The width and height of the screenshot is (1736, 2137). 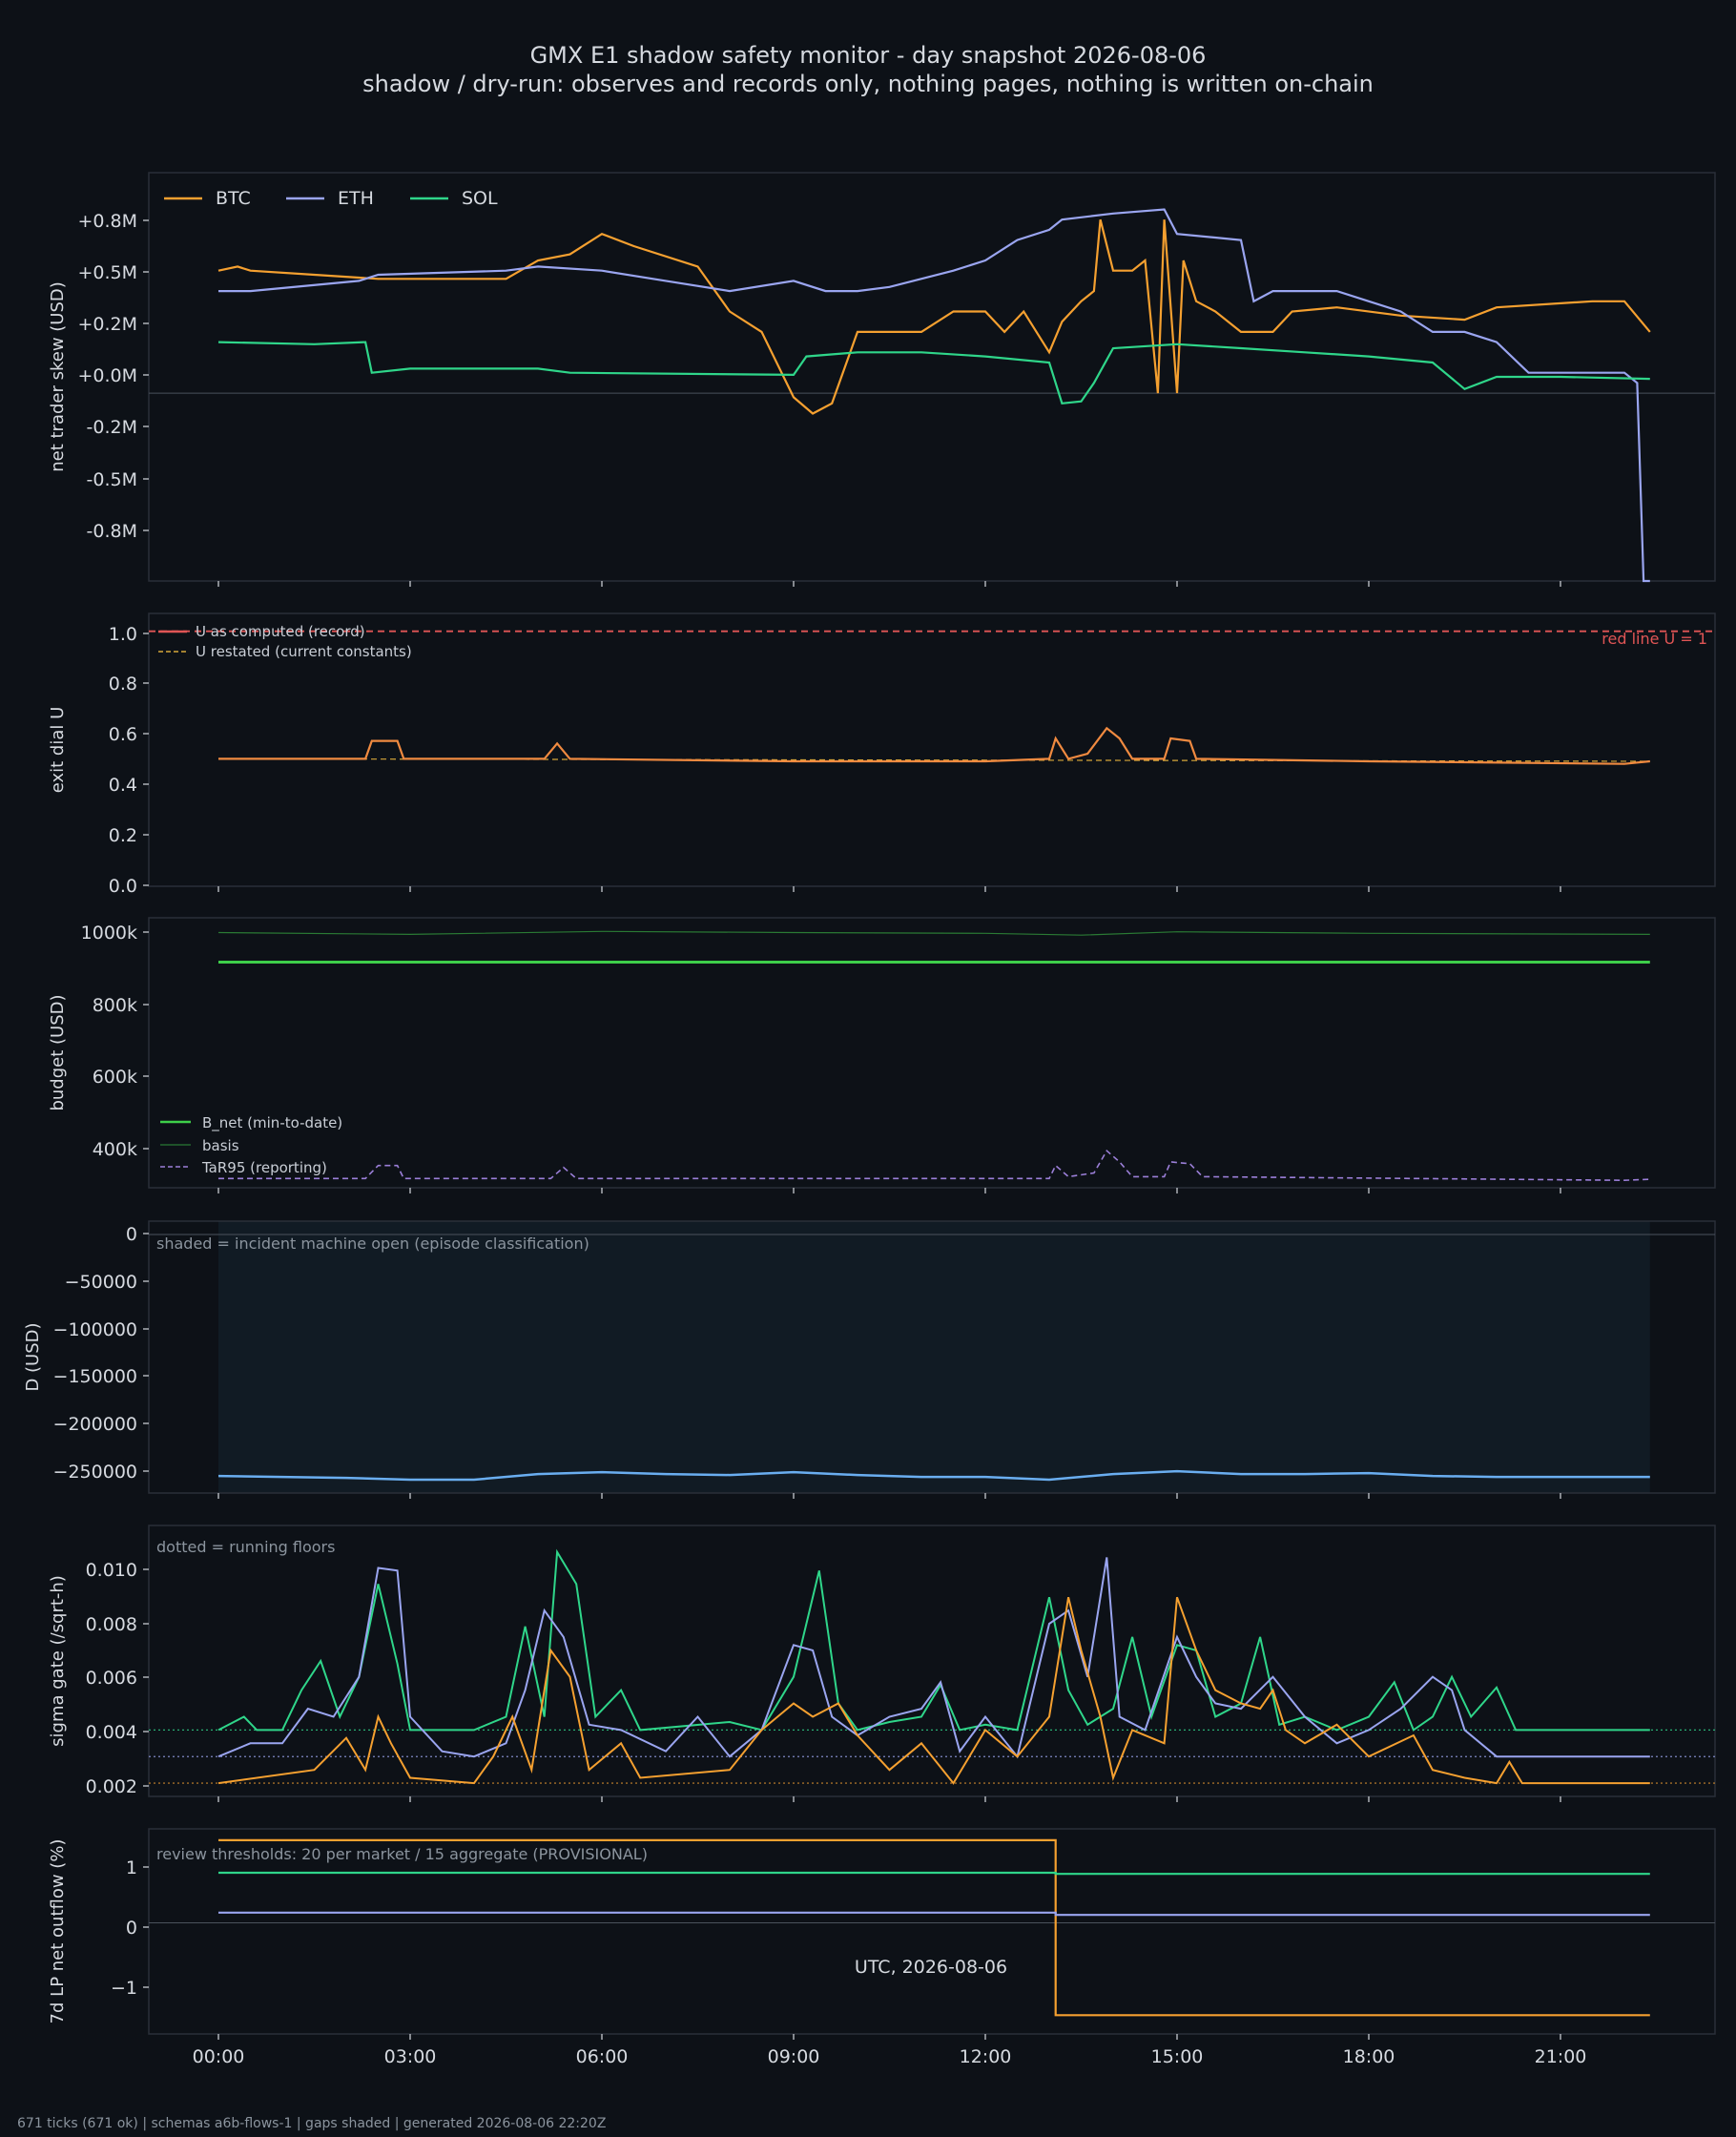 What do you see at coordinates (272, 1123) in the screenshot?
I see `legend-label: B_net (min-to-date)` at bounding box center [272, 1123].